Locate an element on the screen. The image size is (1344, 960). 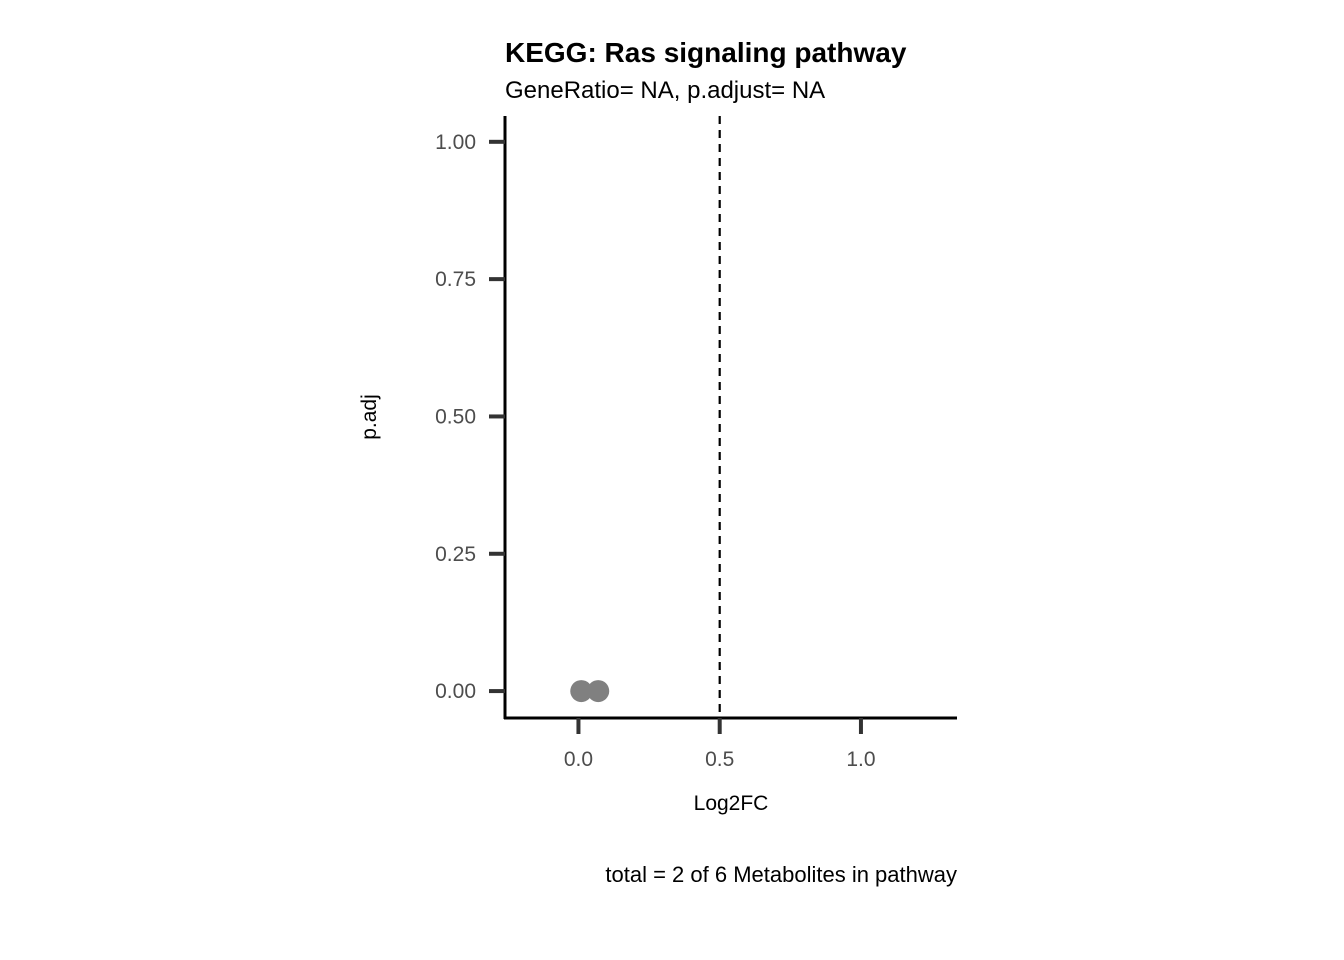
x-tick-label: 0.0 is located at coordinates (578, 759).